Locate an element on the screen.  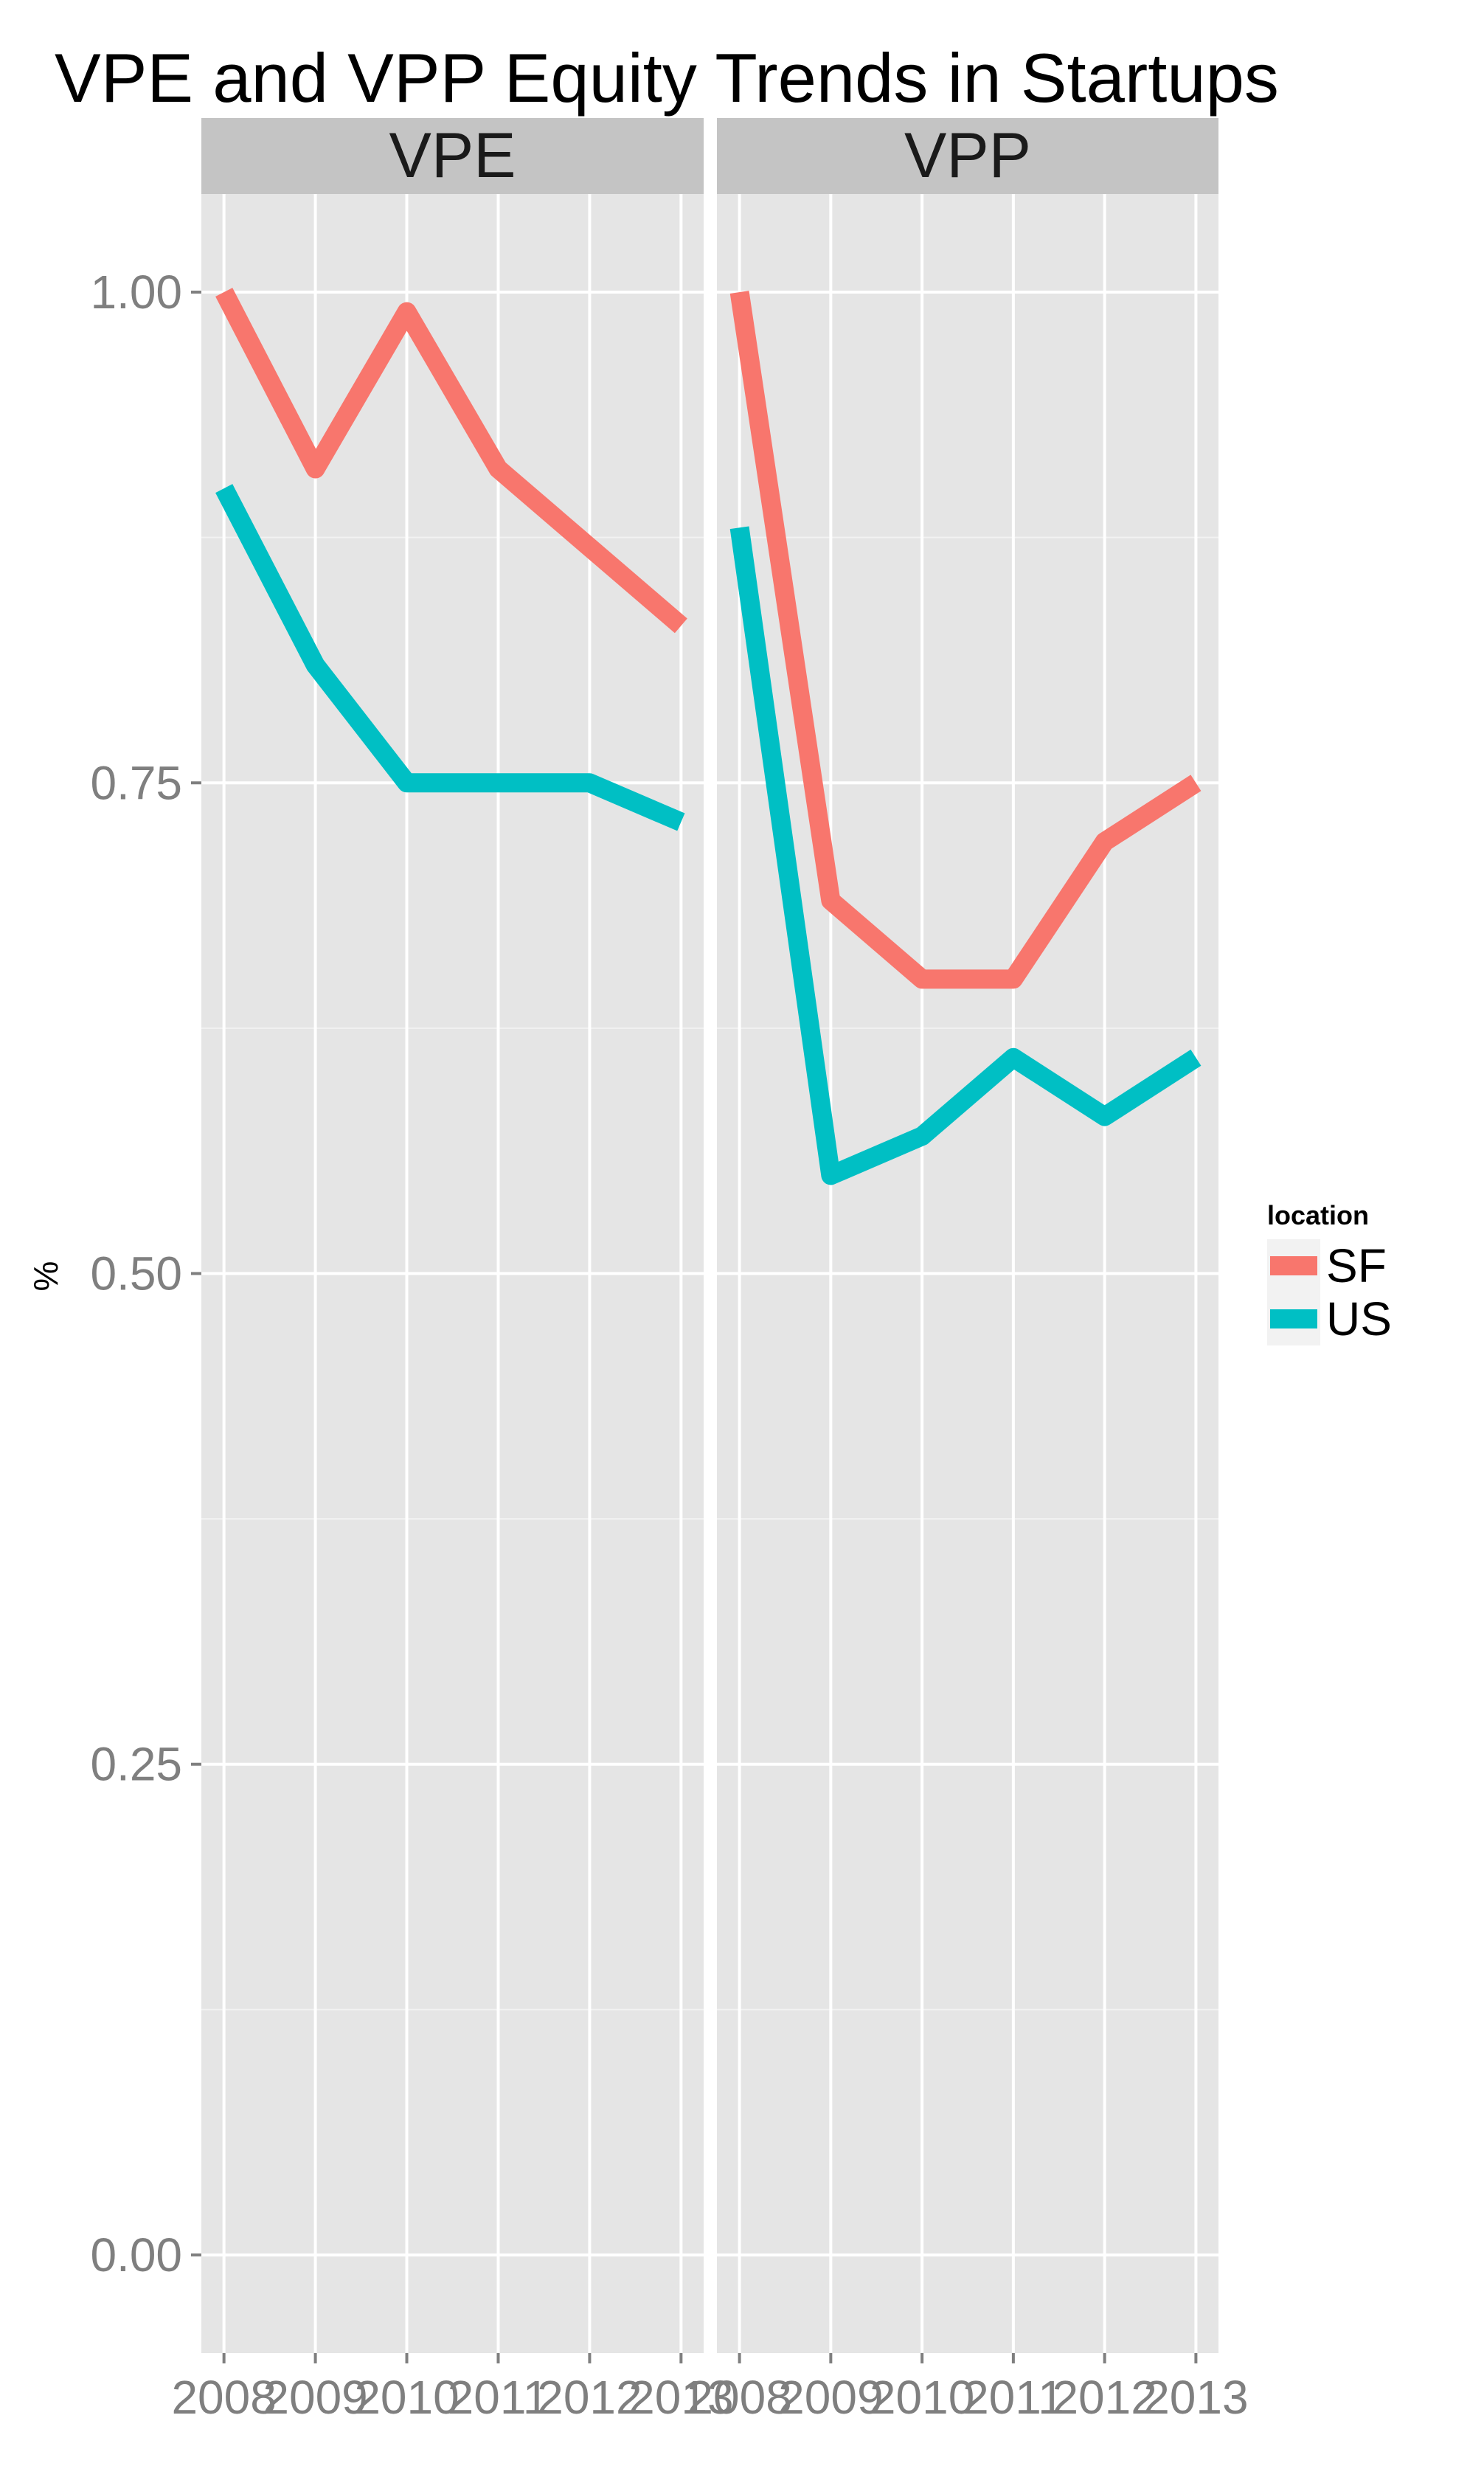
facet-strip-label: VPP is located at coordinates (967, 155).